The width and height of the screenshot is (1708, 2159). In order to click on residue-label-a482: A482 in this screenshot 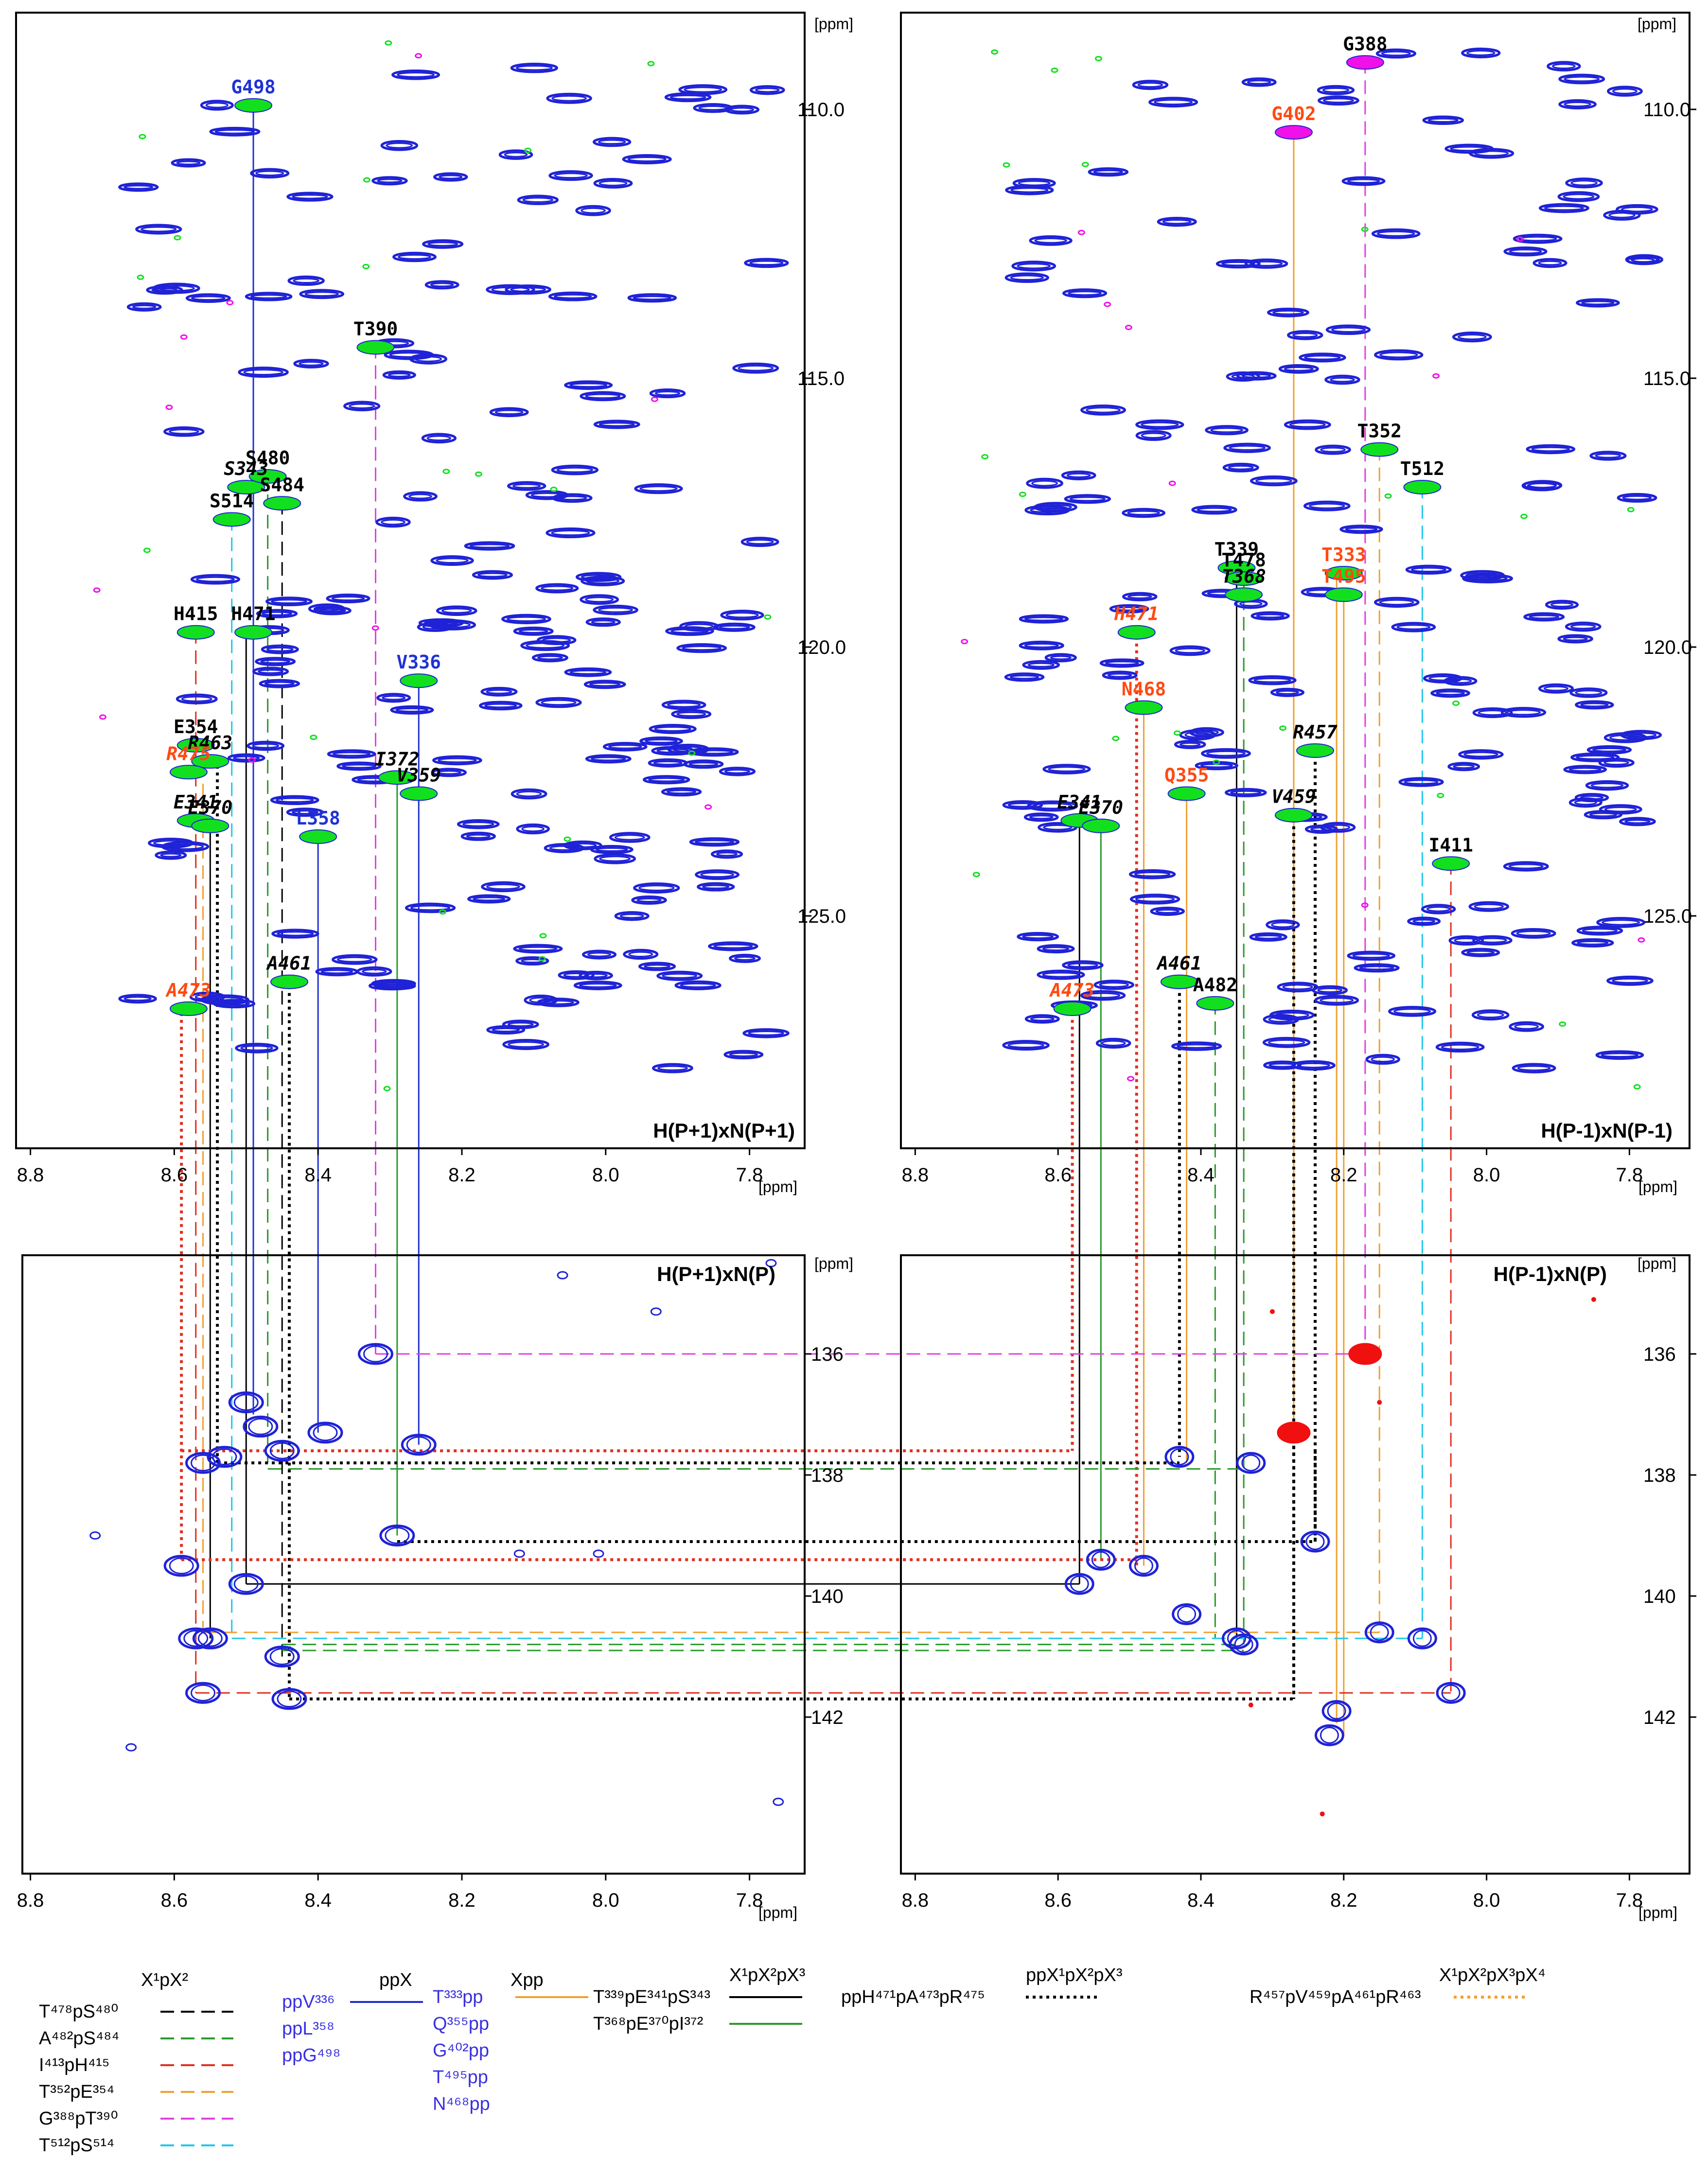, I will do `click(1215, 985)`.